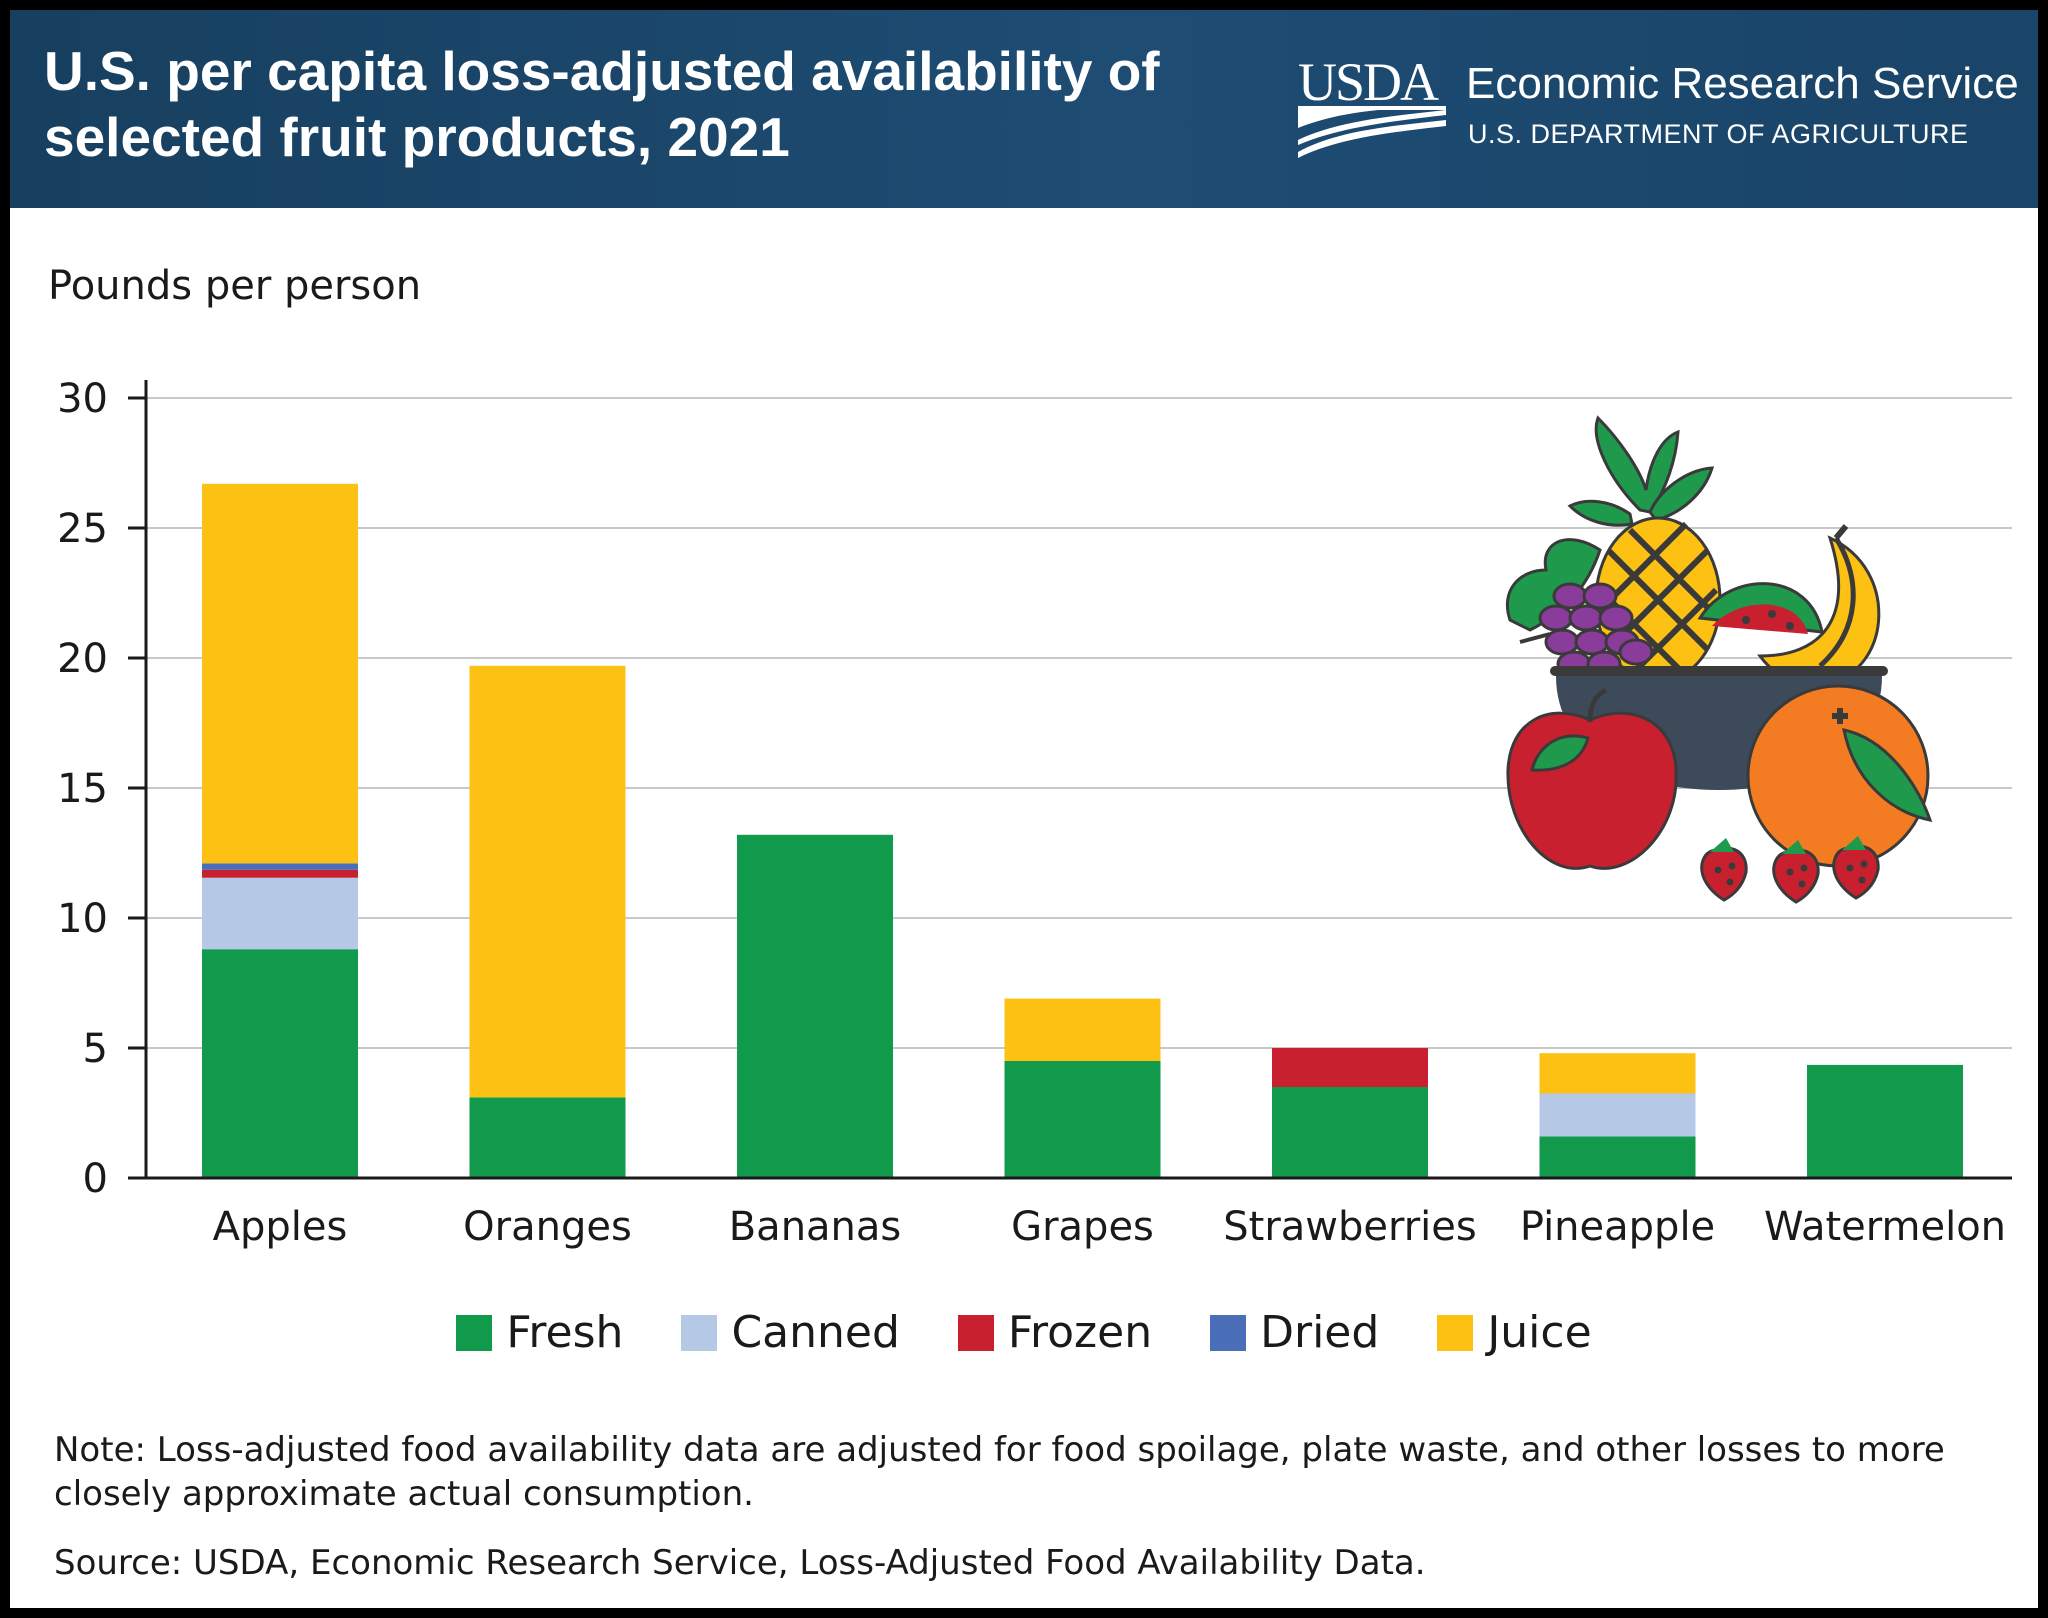 This screenshot has height=1618, width=2048. What do you see at coordinates (1368, 82) in the screenshot?
I see `usda-logo-text: USDA` at bounding box center [1368, 82].